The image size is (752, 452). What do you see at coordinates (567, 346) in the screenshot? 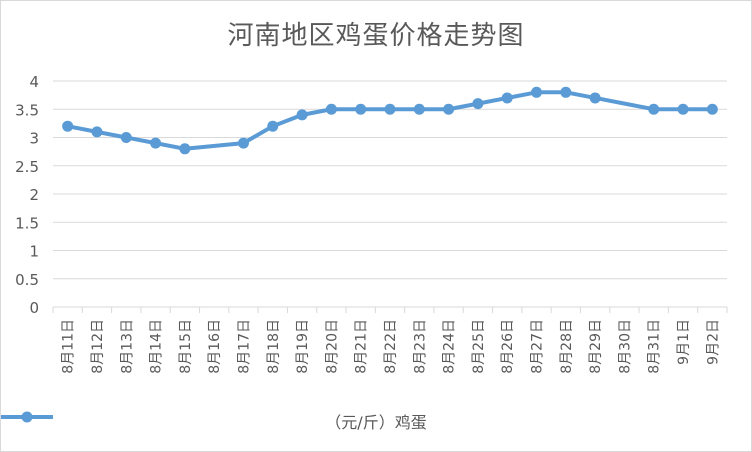
I see `x-tick-label: 8月28日` at bounding box center [567, 346].